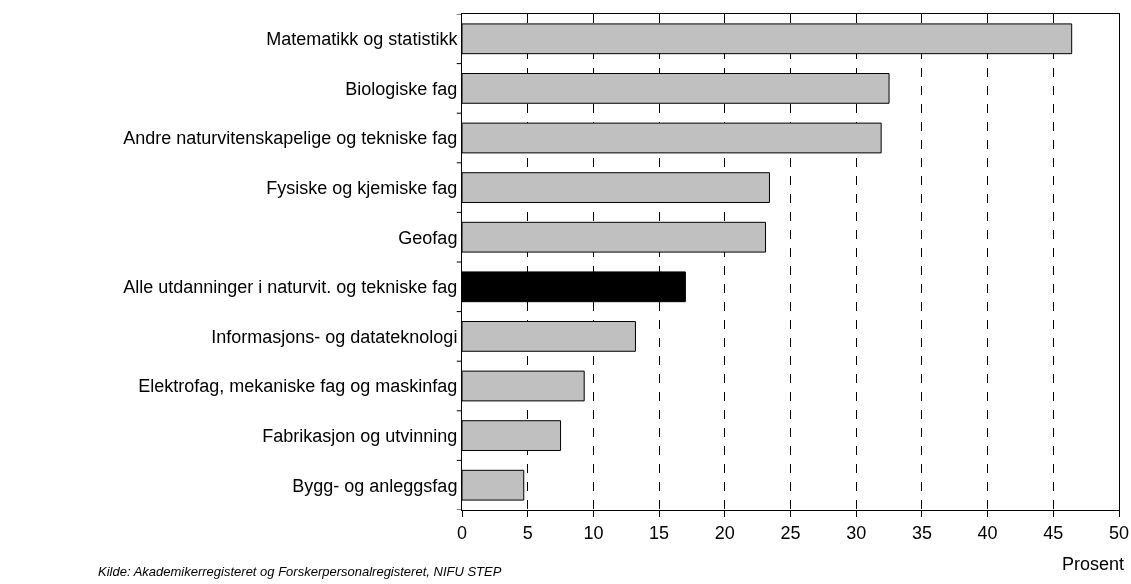 This screenshot has height=584, width=1131. Describe the element at coordinates (334, 336) in the screenshot. I see `y-tick-label: Informasjons- og datateknologi` at that location.